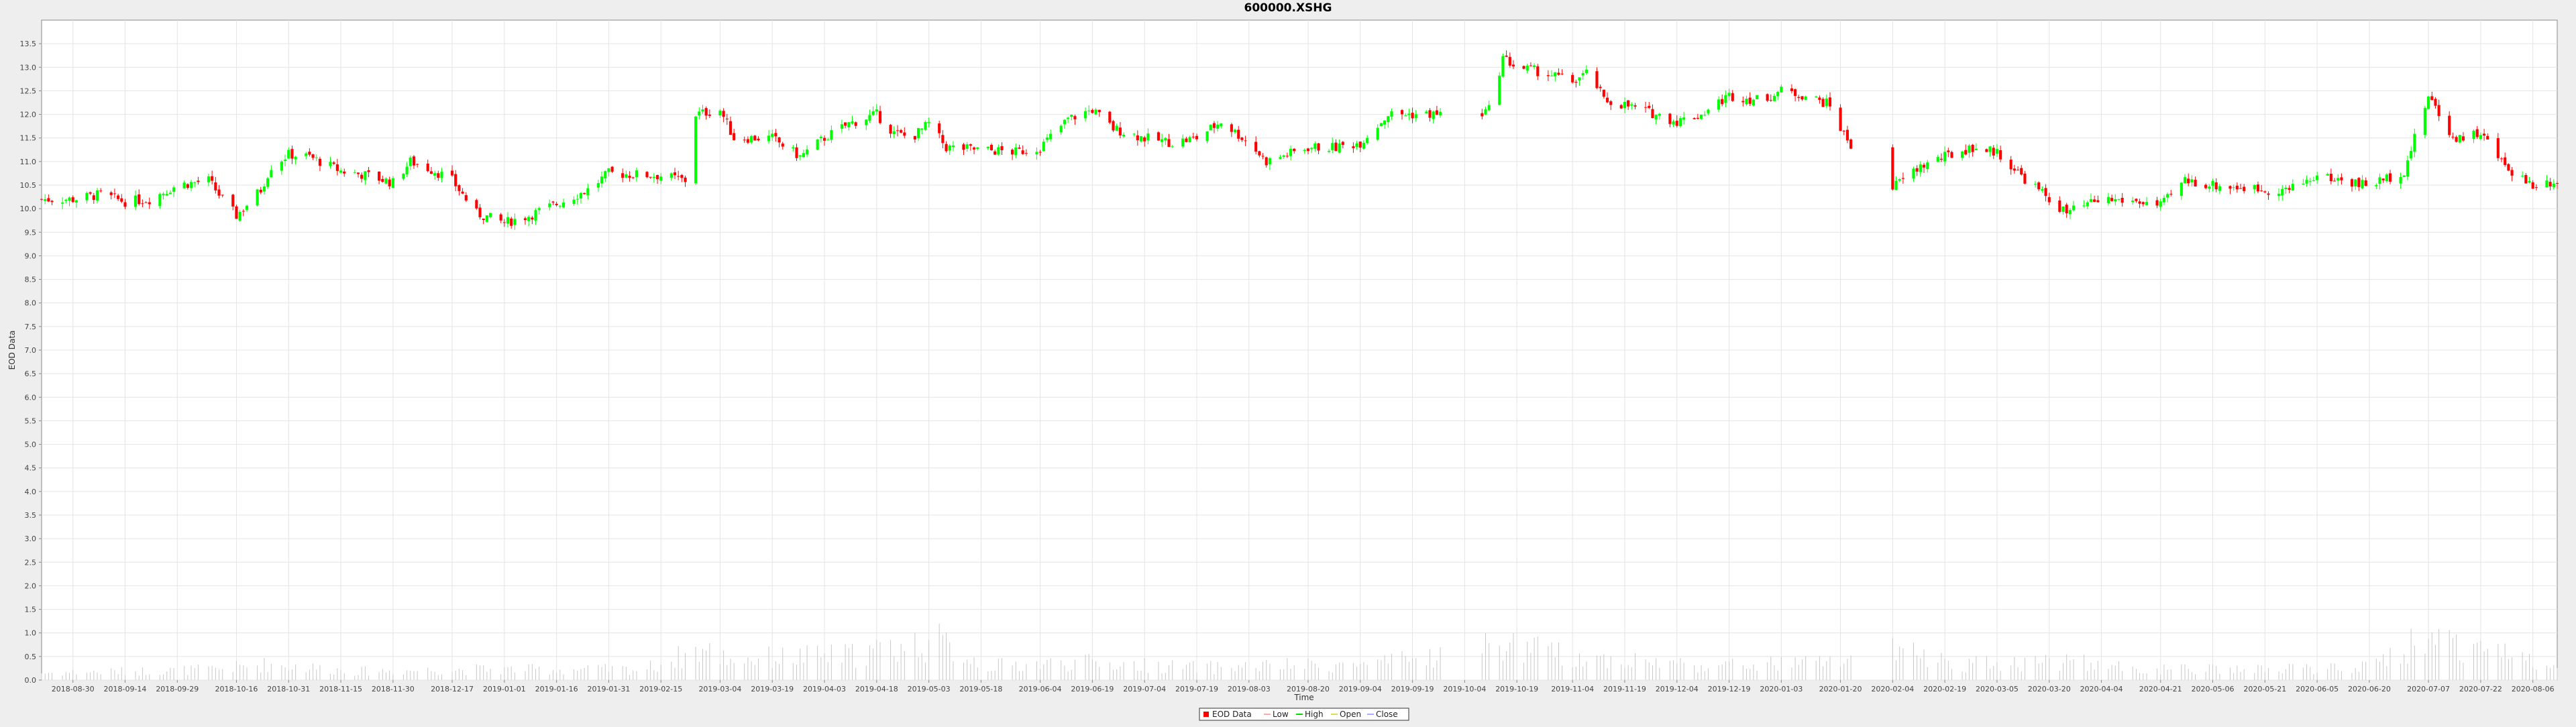  What do you see at coordinates (660, 689) in the screenshot?
I see `x-tick-label: 2019-02-15` at bounding box center [660, 689].